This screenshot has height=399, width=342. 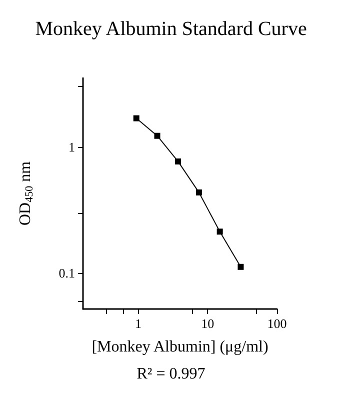 What do you see at coordinates (180, 347) in the screenshot?
I see `x-axis-title: [Monkey Albumin] (μg/ml)` at bounding box center [180, 347].